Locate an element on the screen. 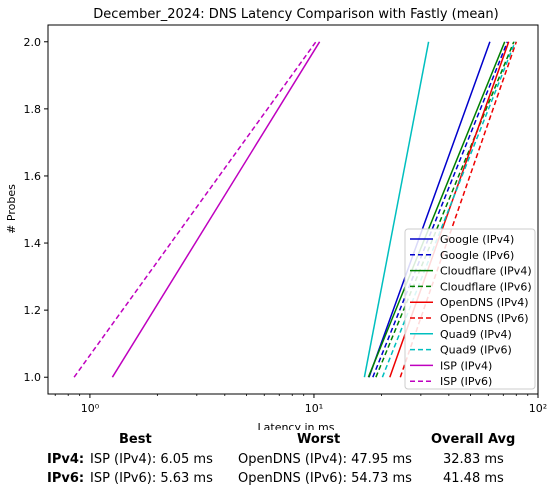 The width and height of the screenshot is (558, 496). worst-ipv6: OpenDNS (IPv6): 54.73 ms is located at coordinates (325, 478).